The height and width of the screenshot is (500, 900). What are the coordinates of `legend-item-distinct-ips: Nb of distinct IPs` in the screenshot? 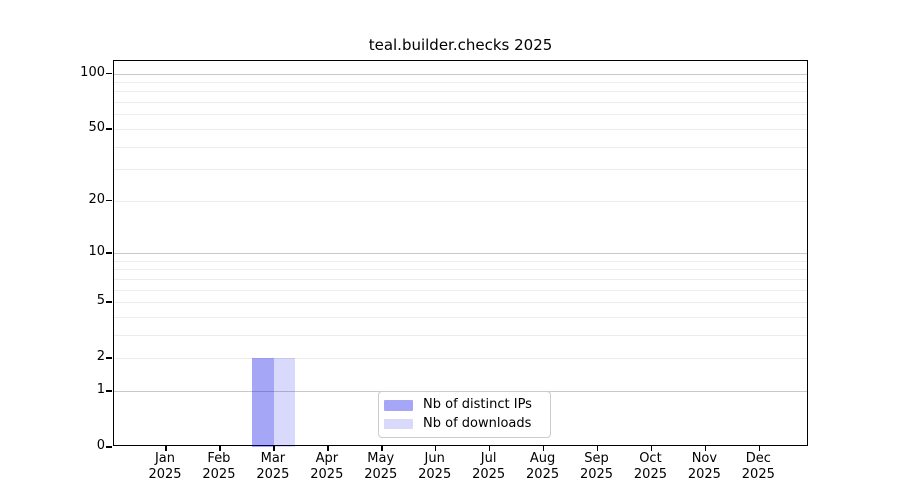 It's located at (464, 405).